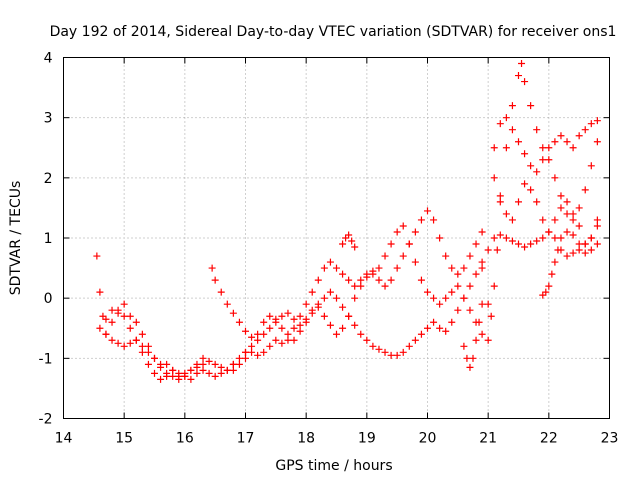 Image resolution: width=640 pixels, height=480 pixels. What do you see at coordinates (185, 439) in the screenshot?
I see `x-tick-label: 16` at bounding box center [185, 439].